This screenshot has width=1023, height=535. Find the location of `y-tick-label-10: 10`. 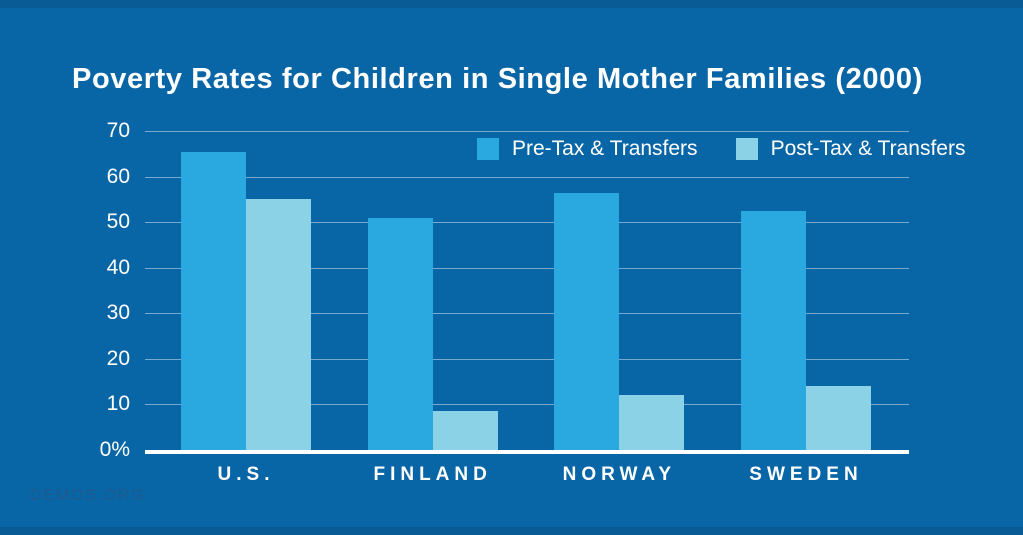

y-tick-label-10: 10 is located at coordinates (118, 404).